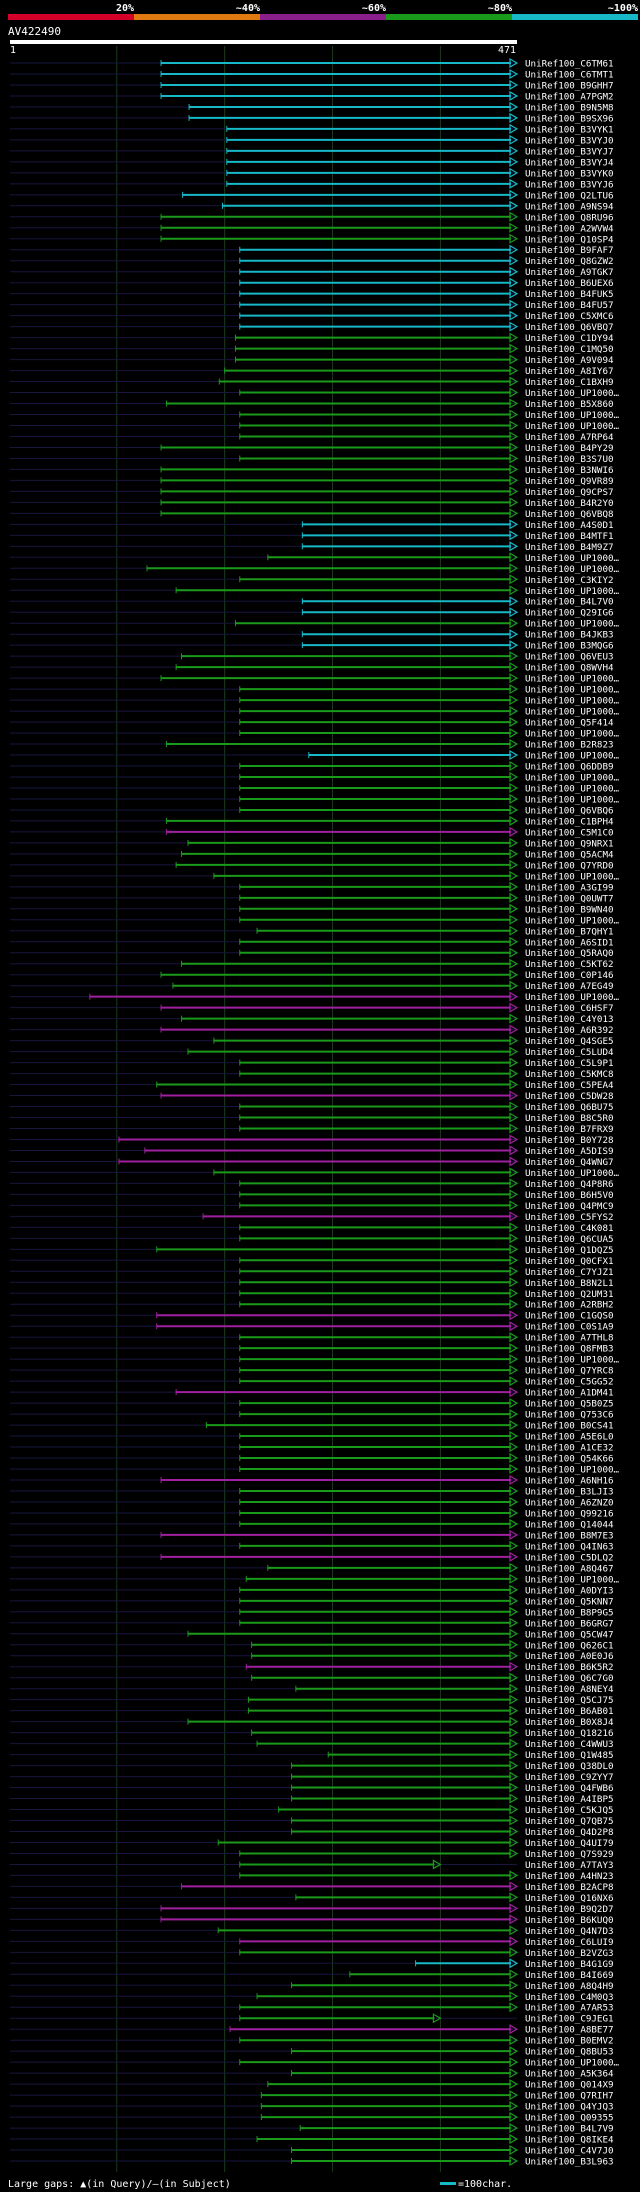  What do you see at coordinates (569, 1634) in the screenshot?
I see `hit-label: UniRef100_Q5CW47` at bounding box center [569, 1634].